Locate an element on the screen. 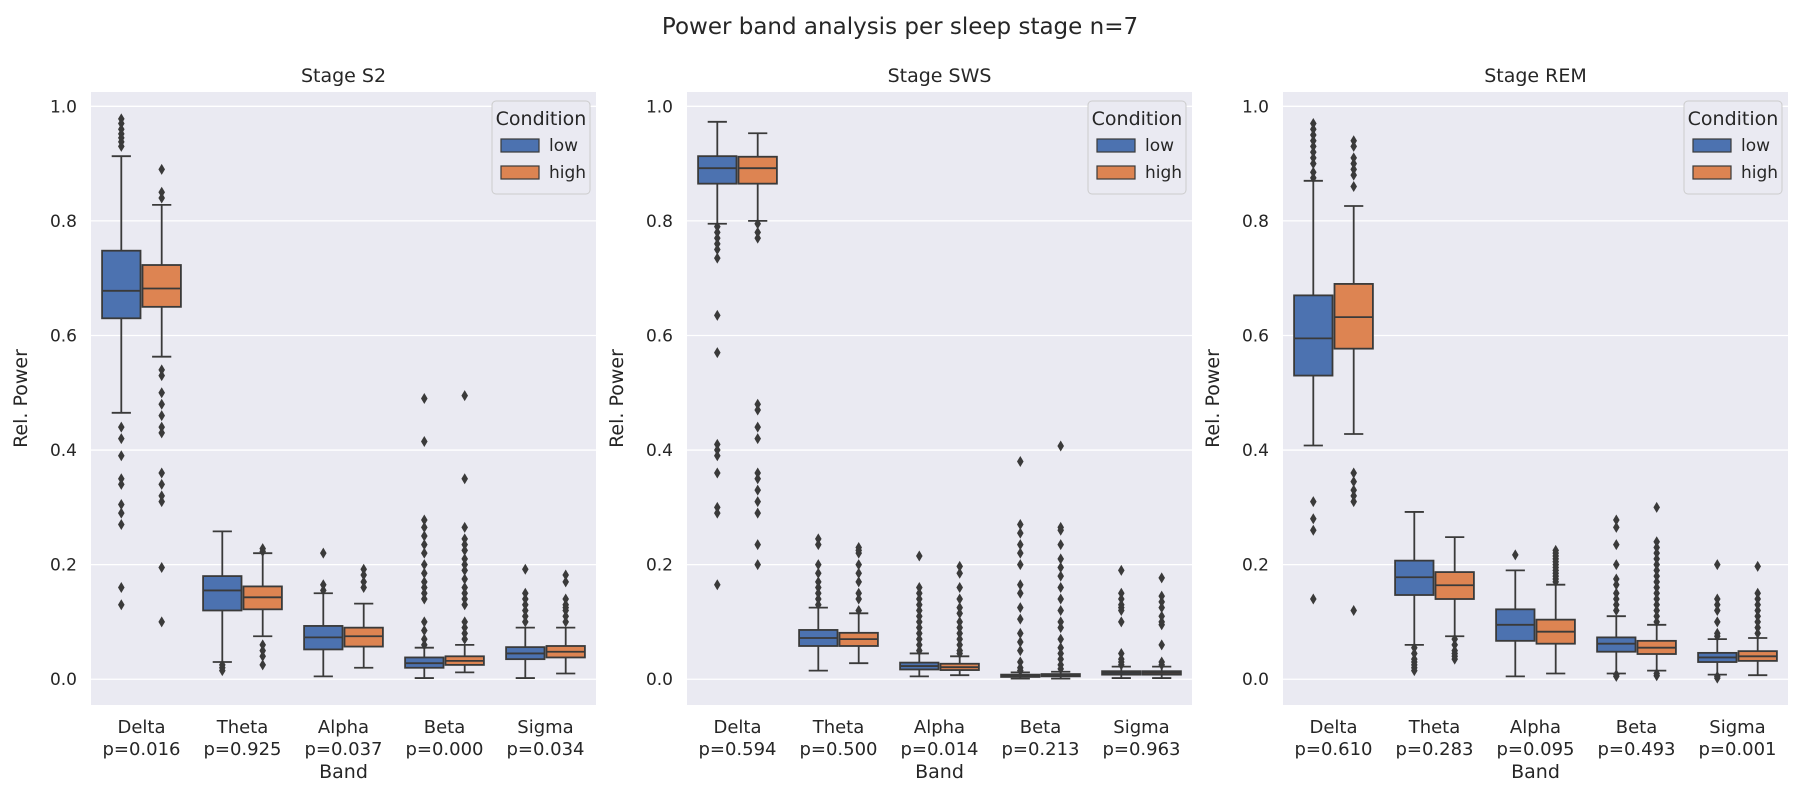 Image resolution: width=1800 pixels, height=800 pixels. box-high-sigma is located at coordinates (565, 622).